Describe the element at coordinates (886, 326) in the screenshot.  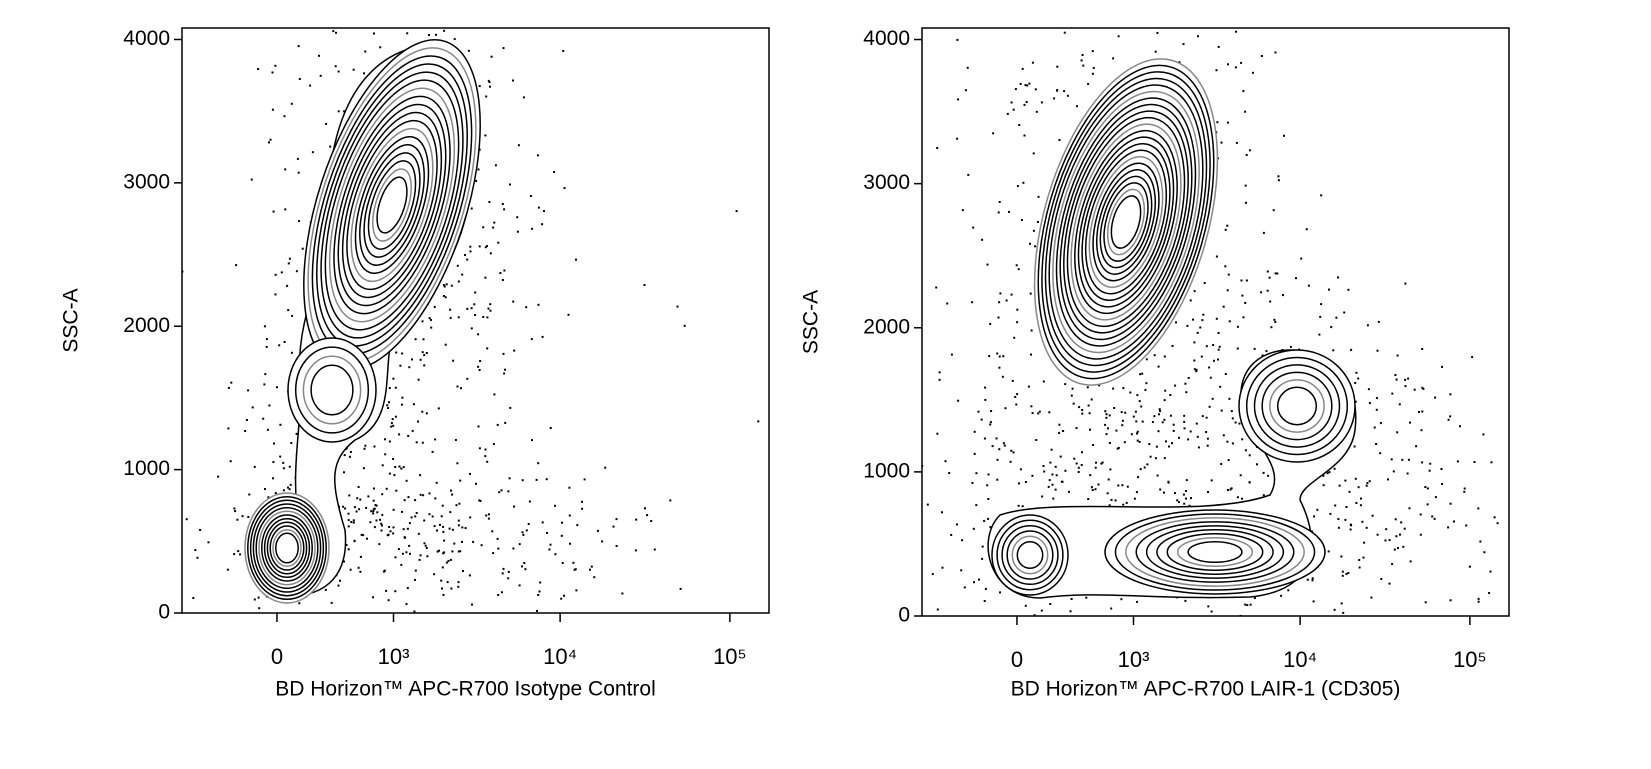
I see `y-tick-label: 2000` at that location.